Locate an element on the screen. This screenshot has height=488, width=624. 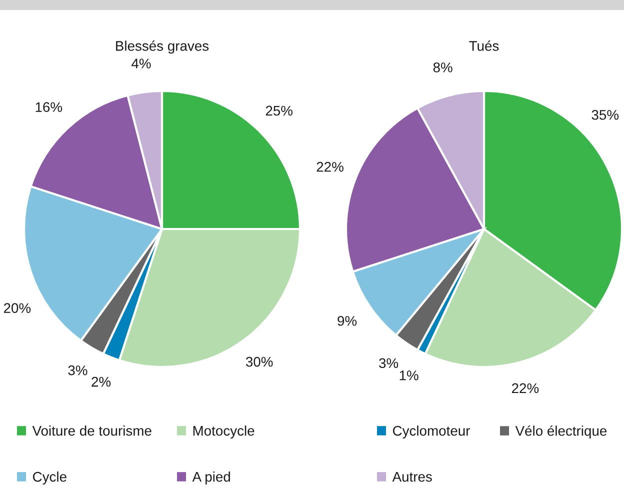
slice-label: Blessés graves is located at coordinates (162, 47).